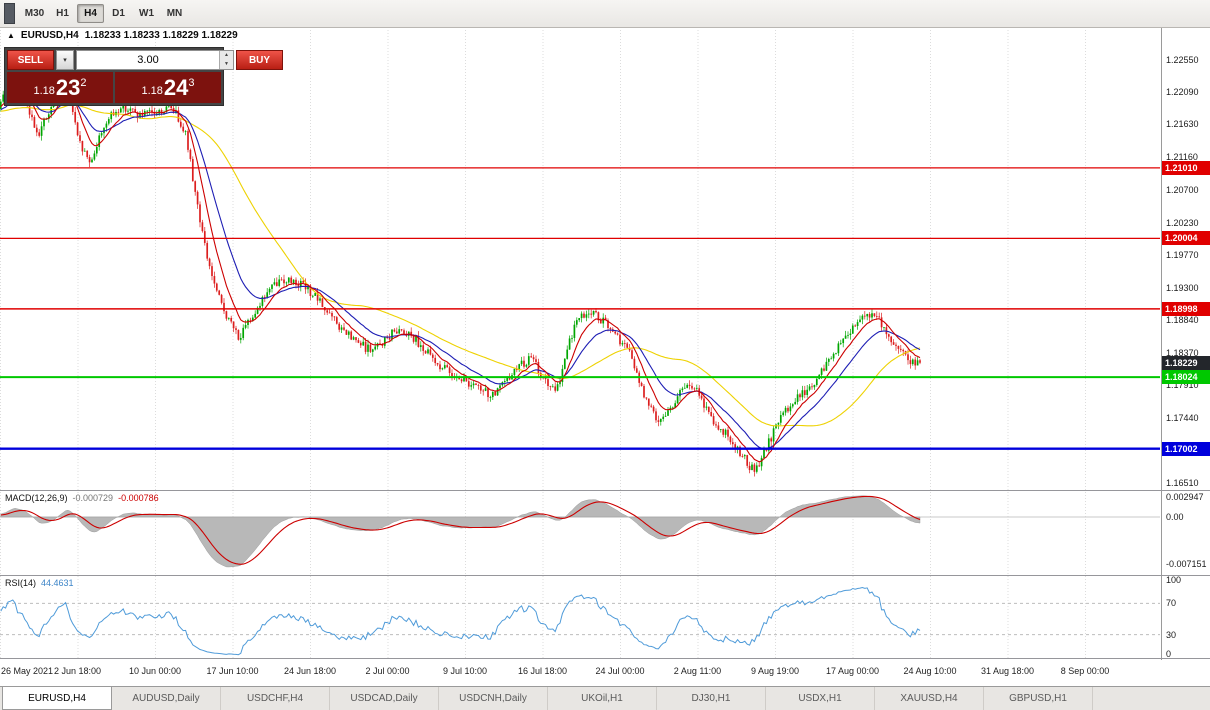 The width and height of the screenshot is (1210, 710). Describe the element at coordinates (9, 13) in the screenshot. I see `clipped-toolbar-button` at that location.